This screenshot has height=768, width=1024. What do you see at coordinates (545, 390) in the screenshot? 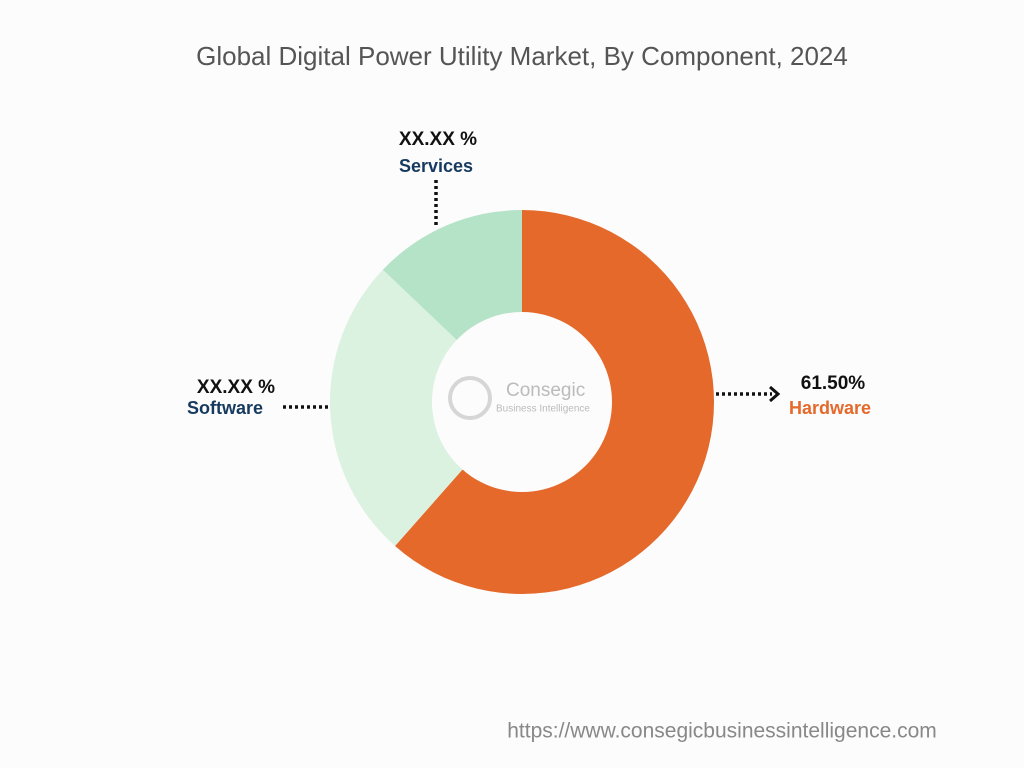
I see `watermark-name: Consegic` at bounding box center [545, 390].